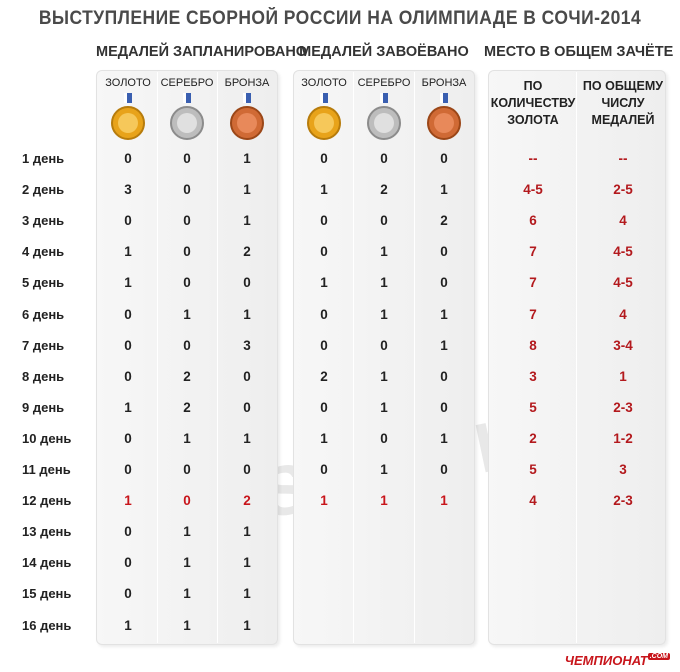  What do you see at coordinates (623, 103) in the screenshot?
I see `rank-header-total: ПО ОБЩЕМУ ЧИСЛУ МЕДАЛЕЙ` at bounding box center [623, 103].